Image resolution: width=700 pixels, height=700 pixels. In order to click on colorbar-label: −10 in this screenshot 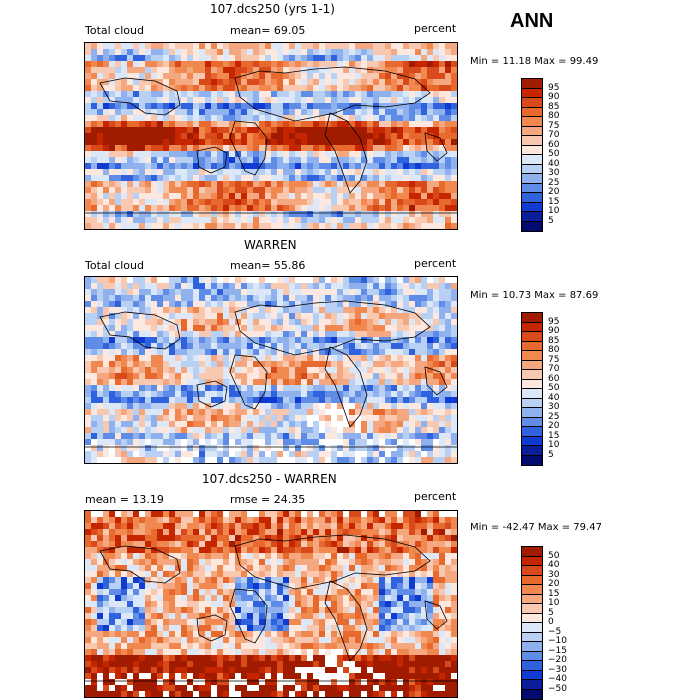, I will do `click(557, 641)`.